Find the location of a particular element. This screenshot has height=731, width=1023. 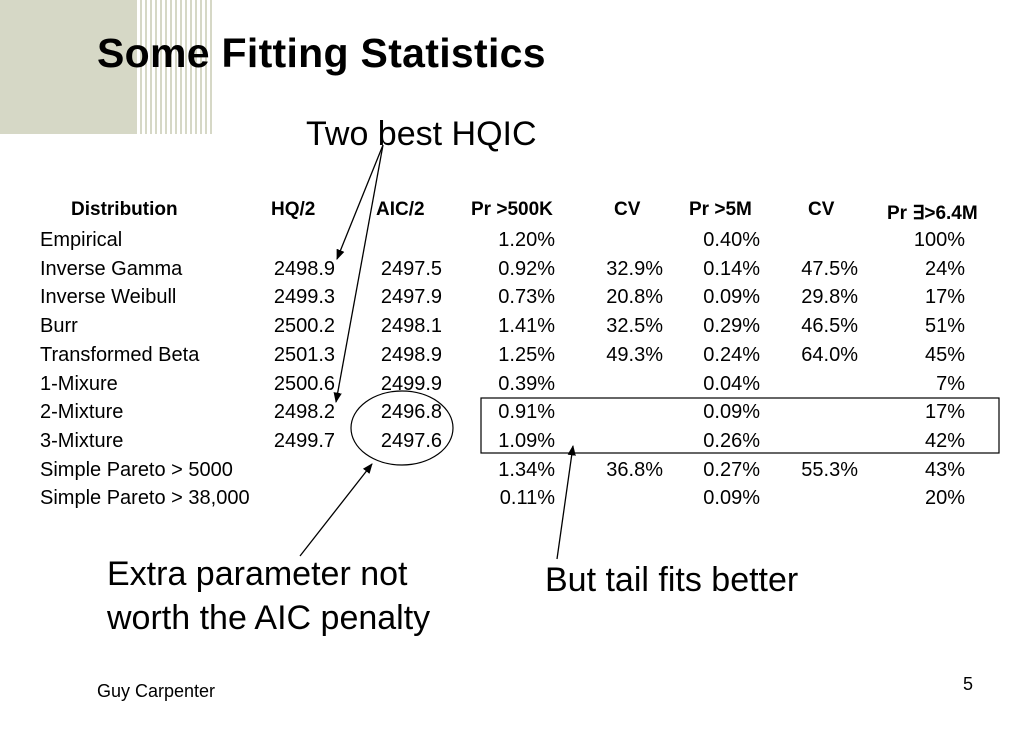

cell-pr-6-4m: 43% is located at coordinates (944, 469).